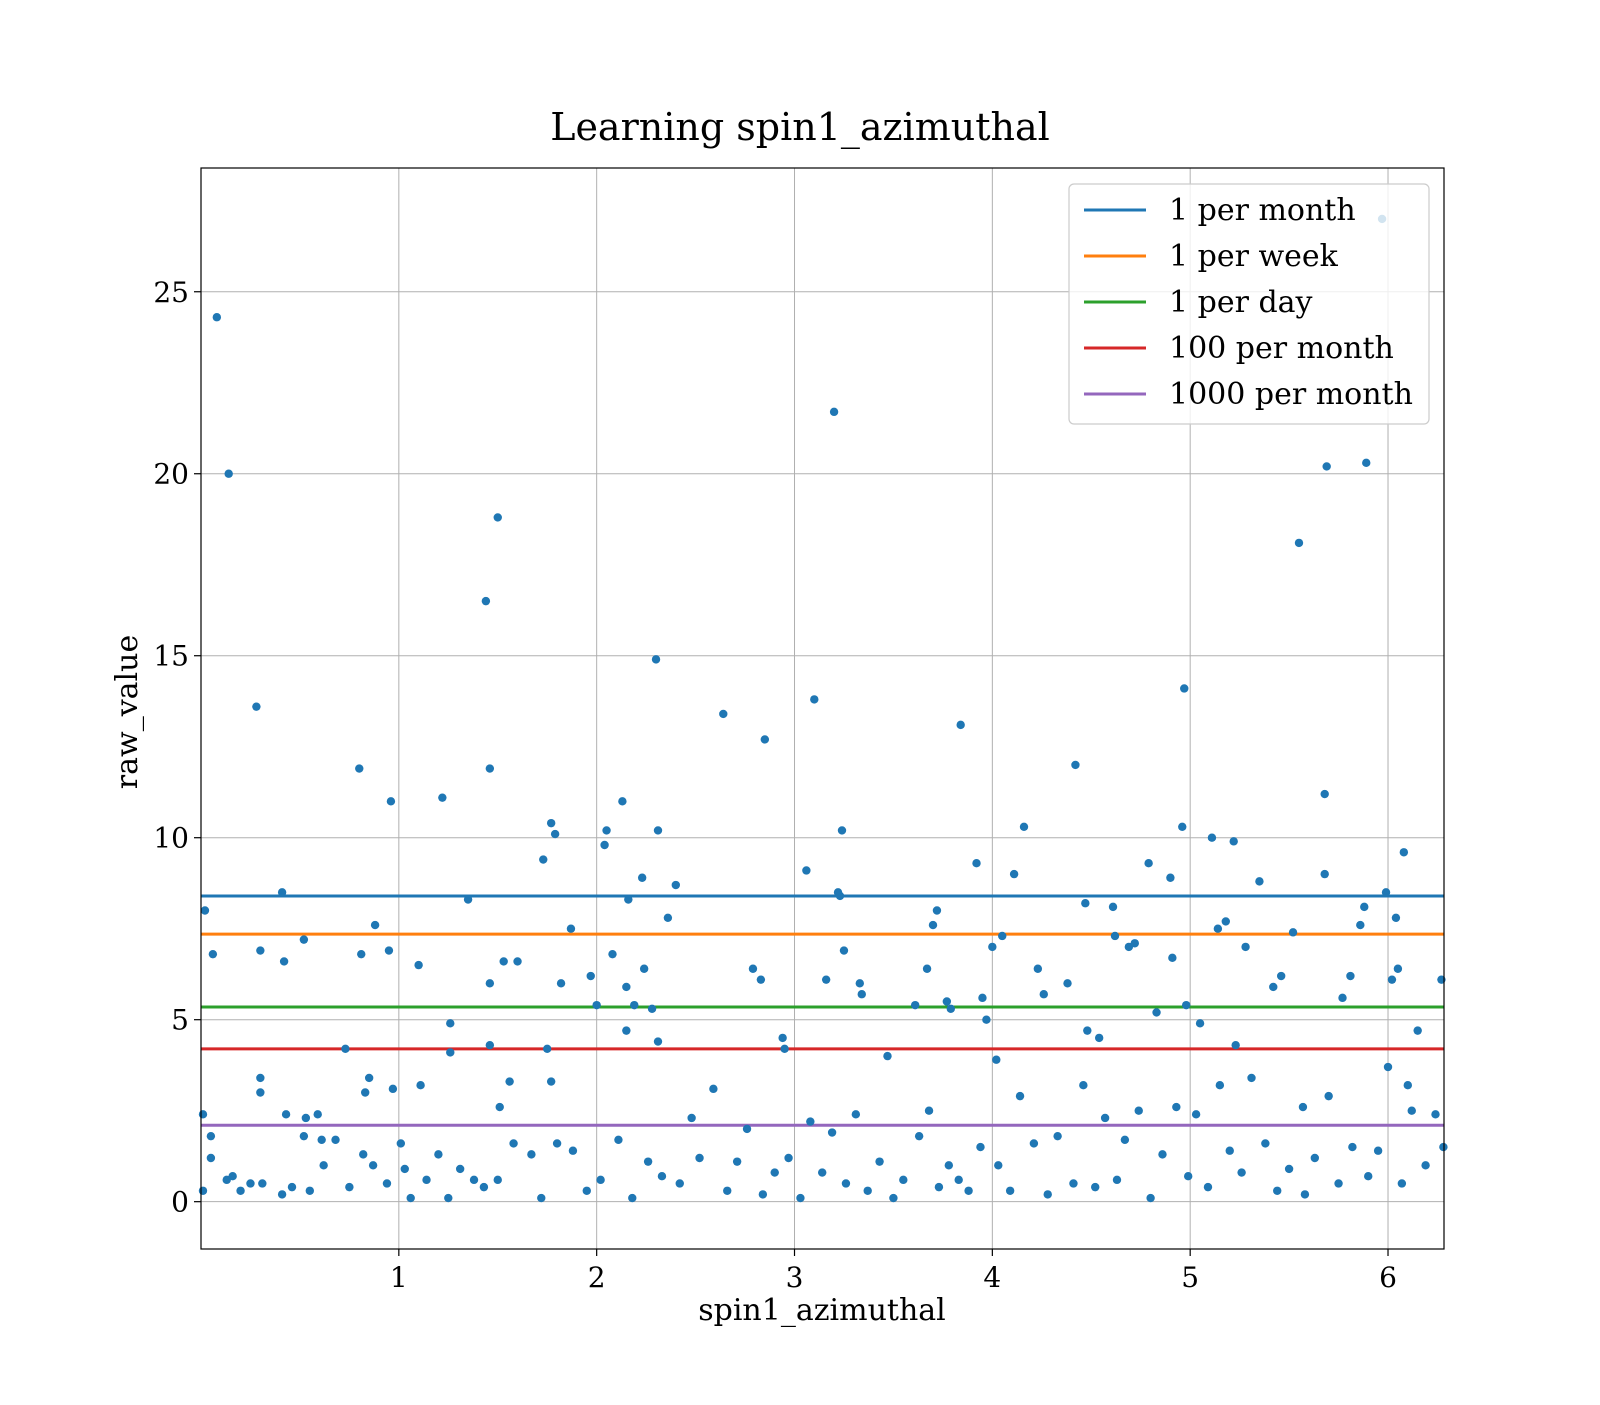 Image resolution: width=1600 pixels, height=1405 pixels. I want to click on y-axis-label: raw_value, so click(127, 712).